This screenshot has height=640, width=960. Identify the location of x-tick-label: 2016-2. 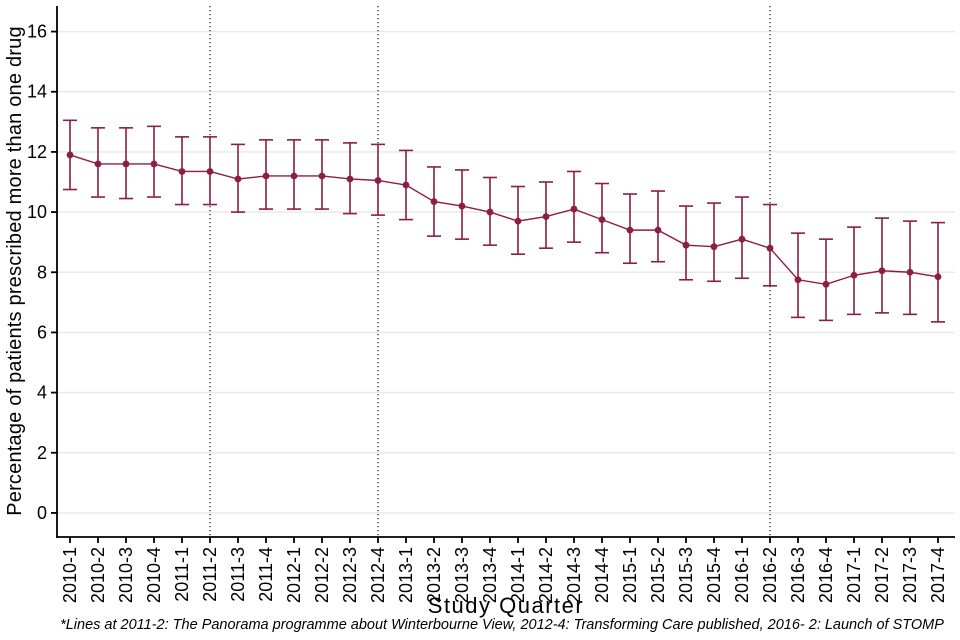
(770, 575).